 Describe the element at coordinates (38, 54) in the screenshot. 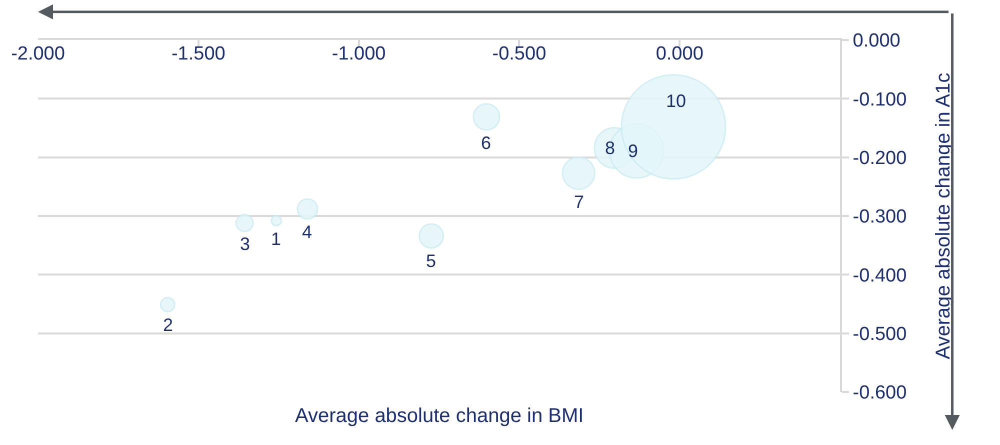

I see `x-tick-label: -2.000` at that location.